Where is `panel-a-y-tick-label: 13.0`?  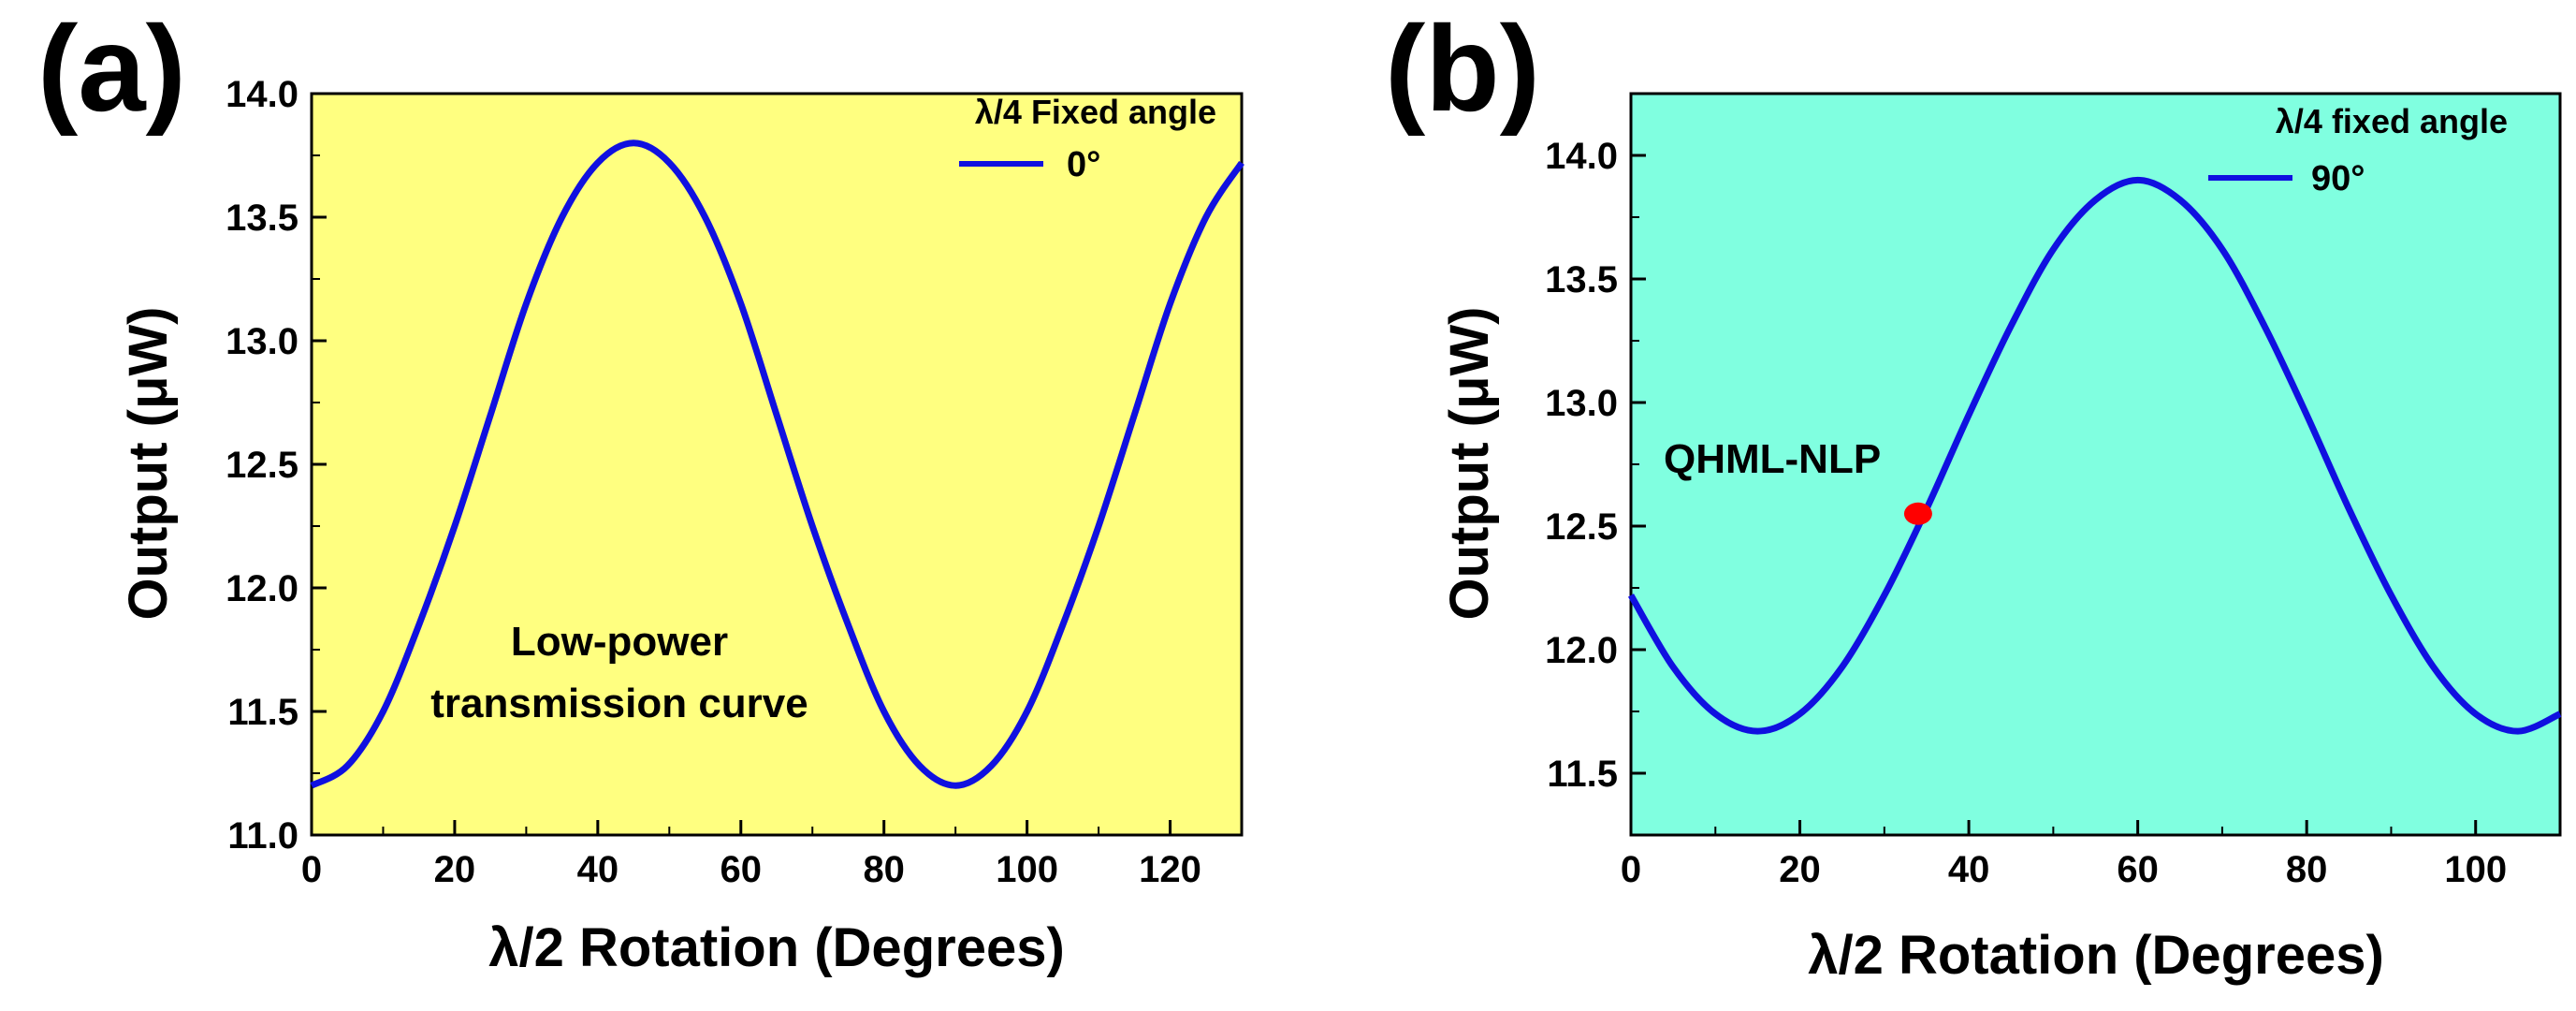 panel-a-y-tick-label: 13.0 is located at coordinates (262, 341).